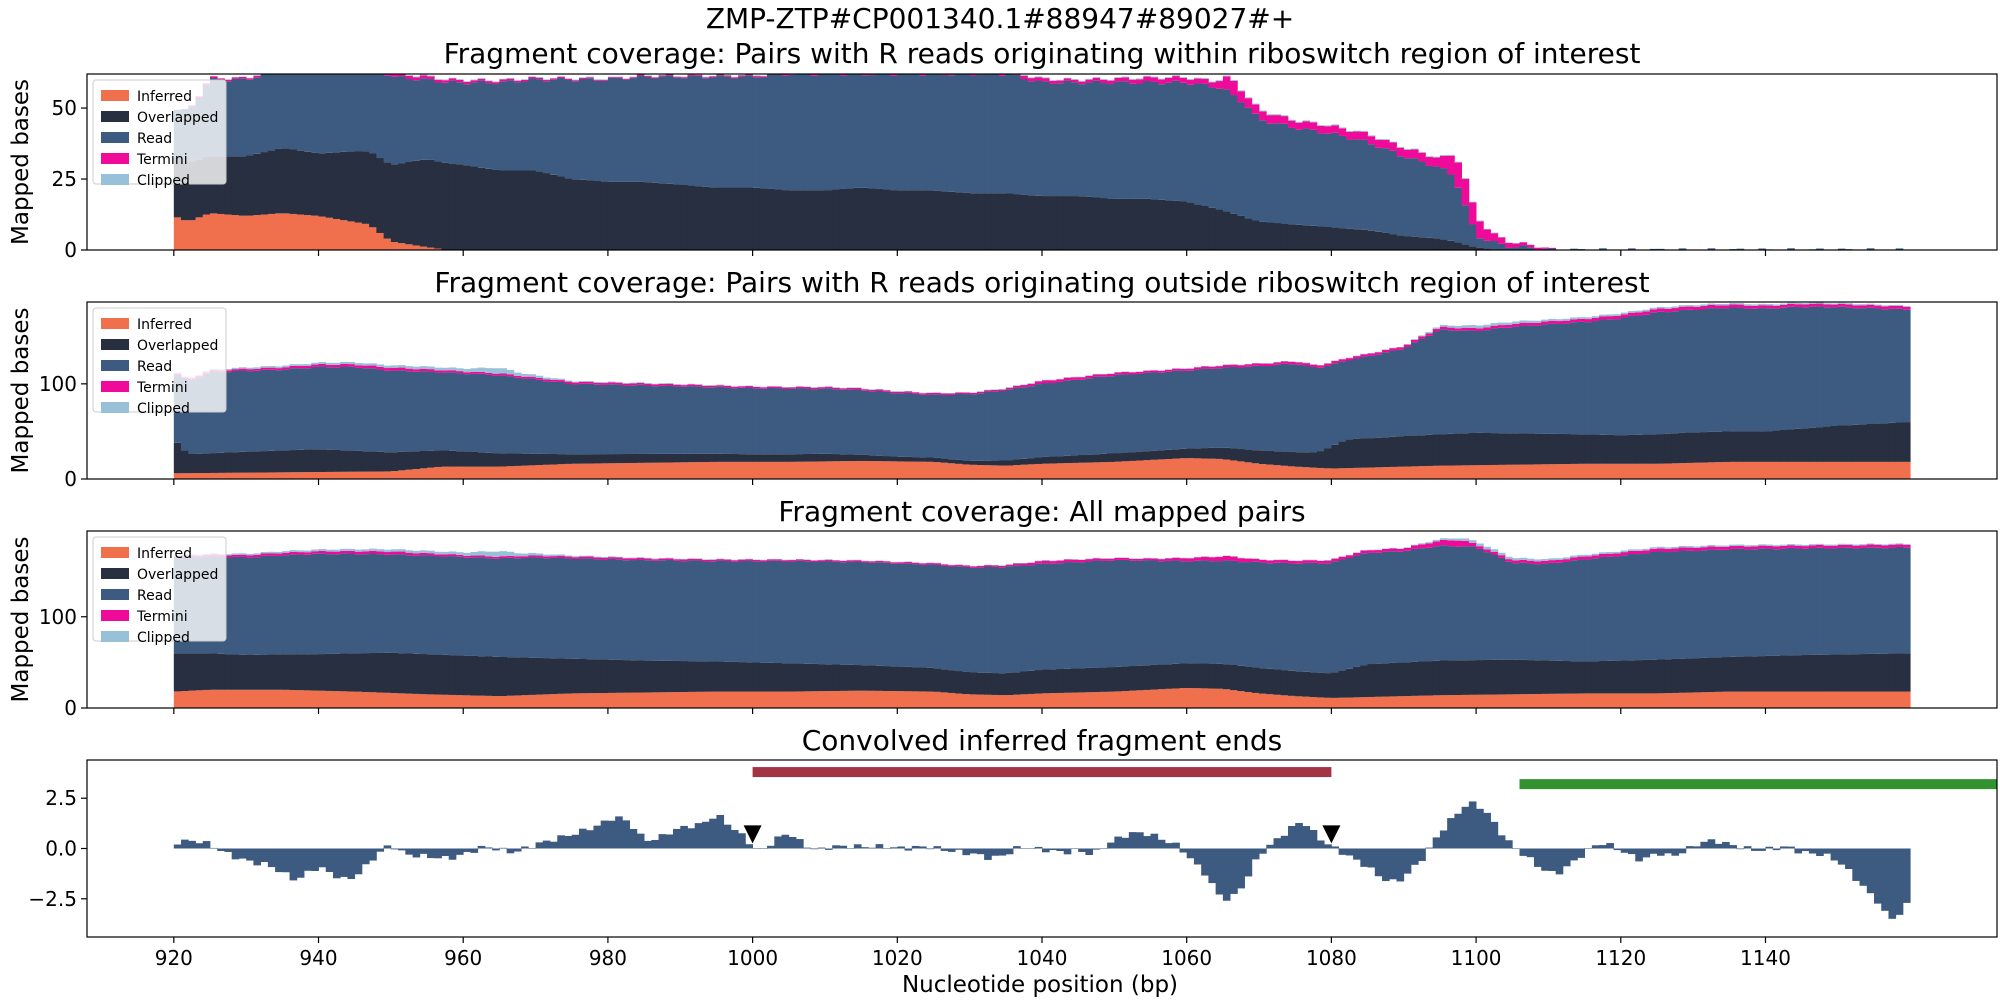  I want to click on y-tick-label: 0.0, so click(61, 849).